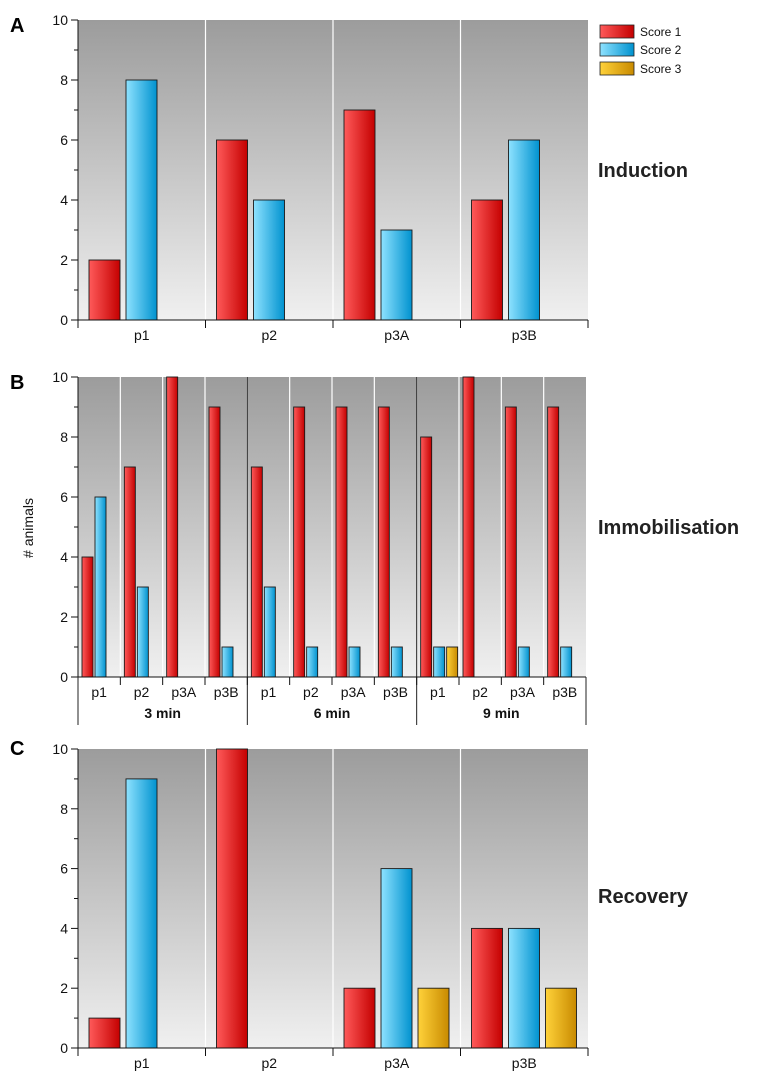  What do you see at coordinates (64, 617) in the screenshot?
I see `panel-b-y-tick-label: 2` at bounding box center [64, 617].